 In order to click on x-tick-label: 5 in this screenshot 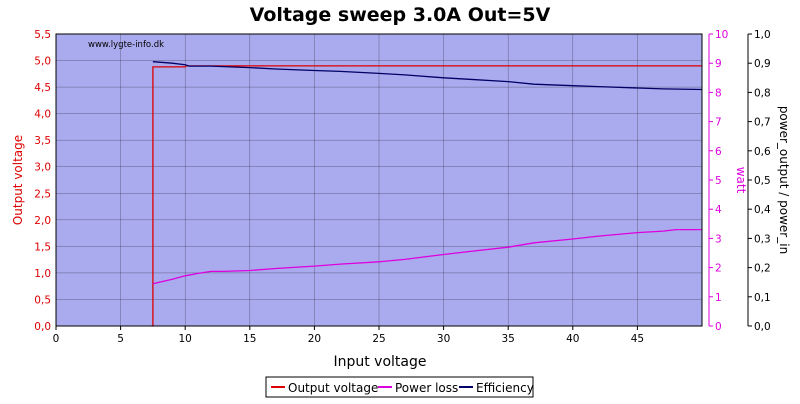, I will do `click(120, 339)`.